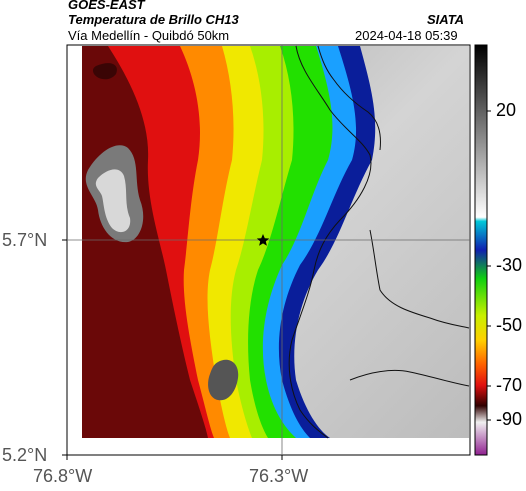  I want to click on lat-tick-2: 5.2°N, so click(25, 455).